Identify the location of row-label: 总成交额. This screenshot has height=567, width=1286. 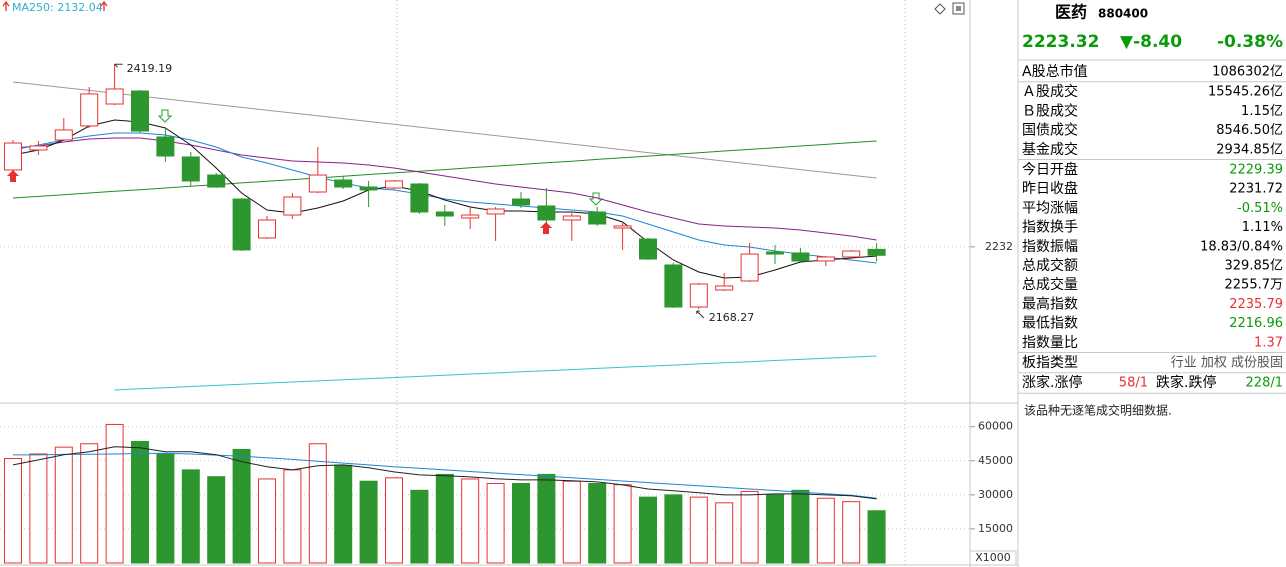
(1050, 265).